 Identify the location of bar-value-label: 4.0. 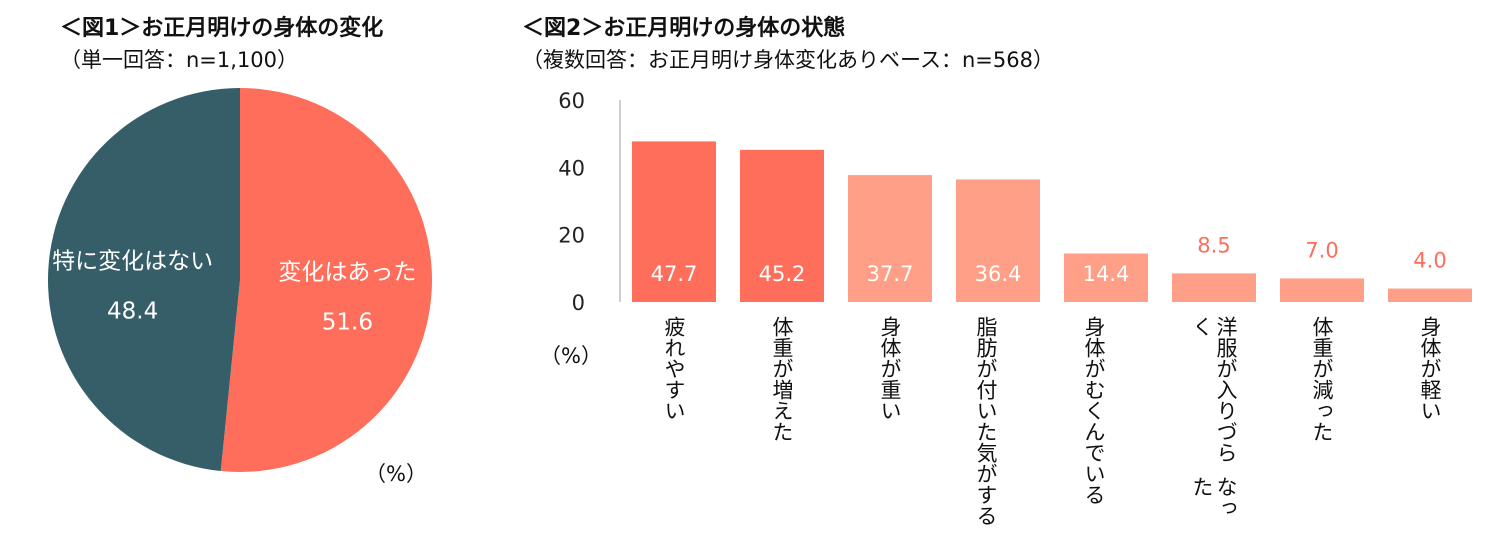
(1429, 261).